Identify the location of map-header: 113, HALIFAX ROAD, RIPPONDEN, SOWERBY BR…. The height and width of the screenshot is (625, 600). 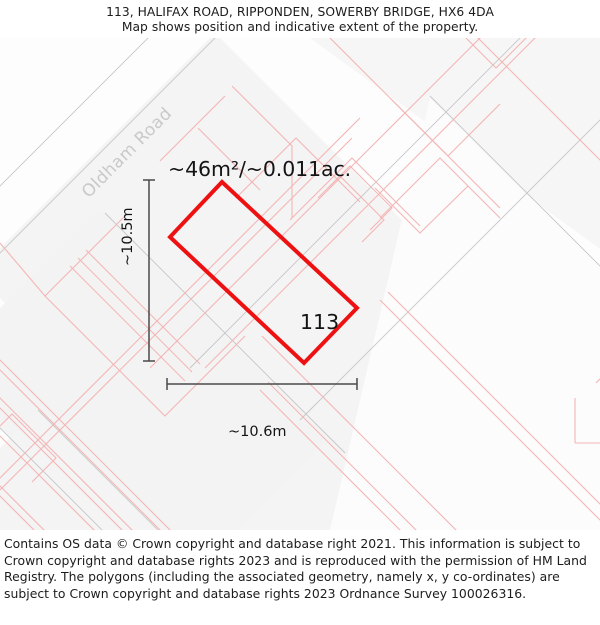
(300, 19).